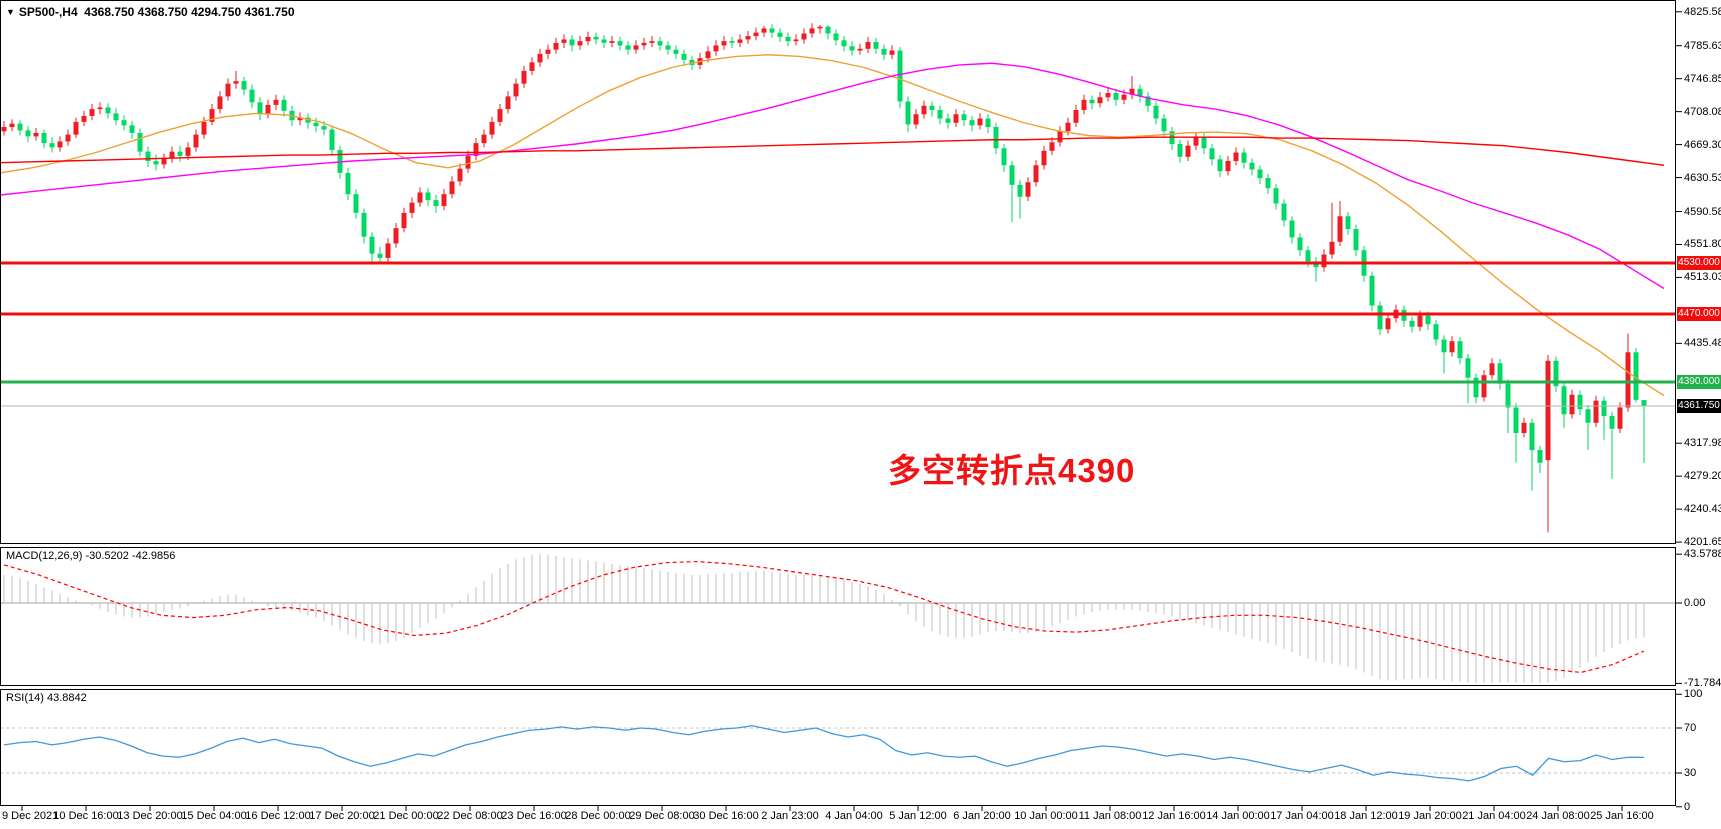 The image size is (1721, 829). Describe the element at coordinates (534, 816) in the screenshot. I see `time-axis-label: 23 Dec 16:00` at that location.